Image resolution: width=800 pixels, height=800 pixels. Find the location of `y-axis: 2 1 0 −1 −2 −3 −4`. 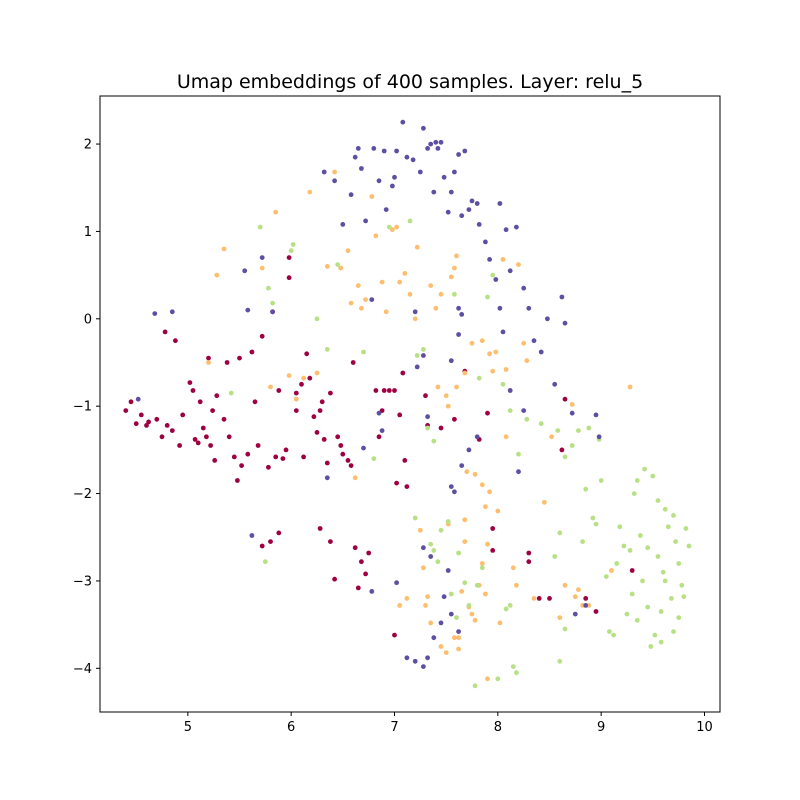

y-axis: 2 1 0 −1 −2 −3 −4 is located at coordinates (86, 407).